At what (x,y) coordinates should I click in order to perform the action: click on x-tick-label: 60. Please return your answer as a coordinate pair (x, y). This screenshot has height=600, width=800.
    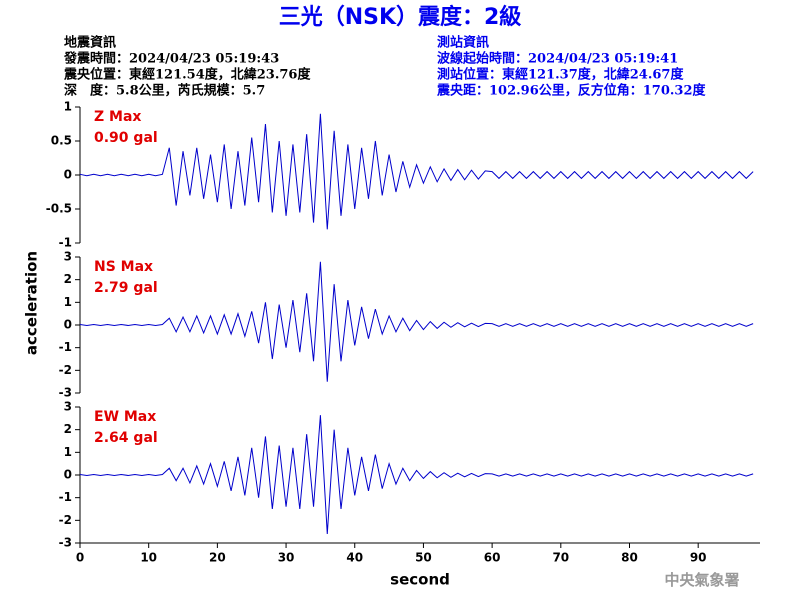
    Looking at the image, I should click on (492, 558).